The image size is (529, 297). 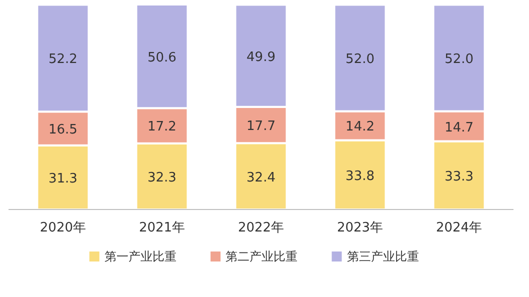 I want to click on data-label: 14.2, so click(x=360, y=127).